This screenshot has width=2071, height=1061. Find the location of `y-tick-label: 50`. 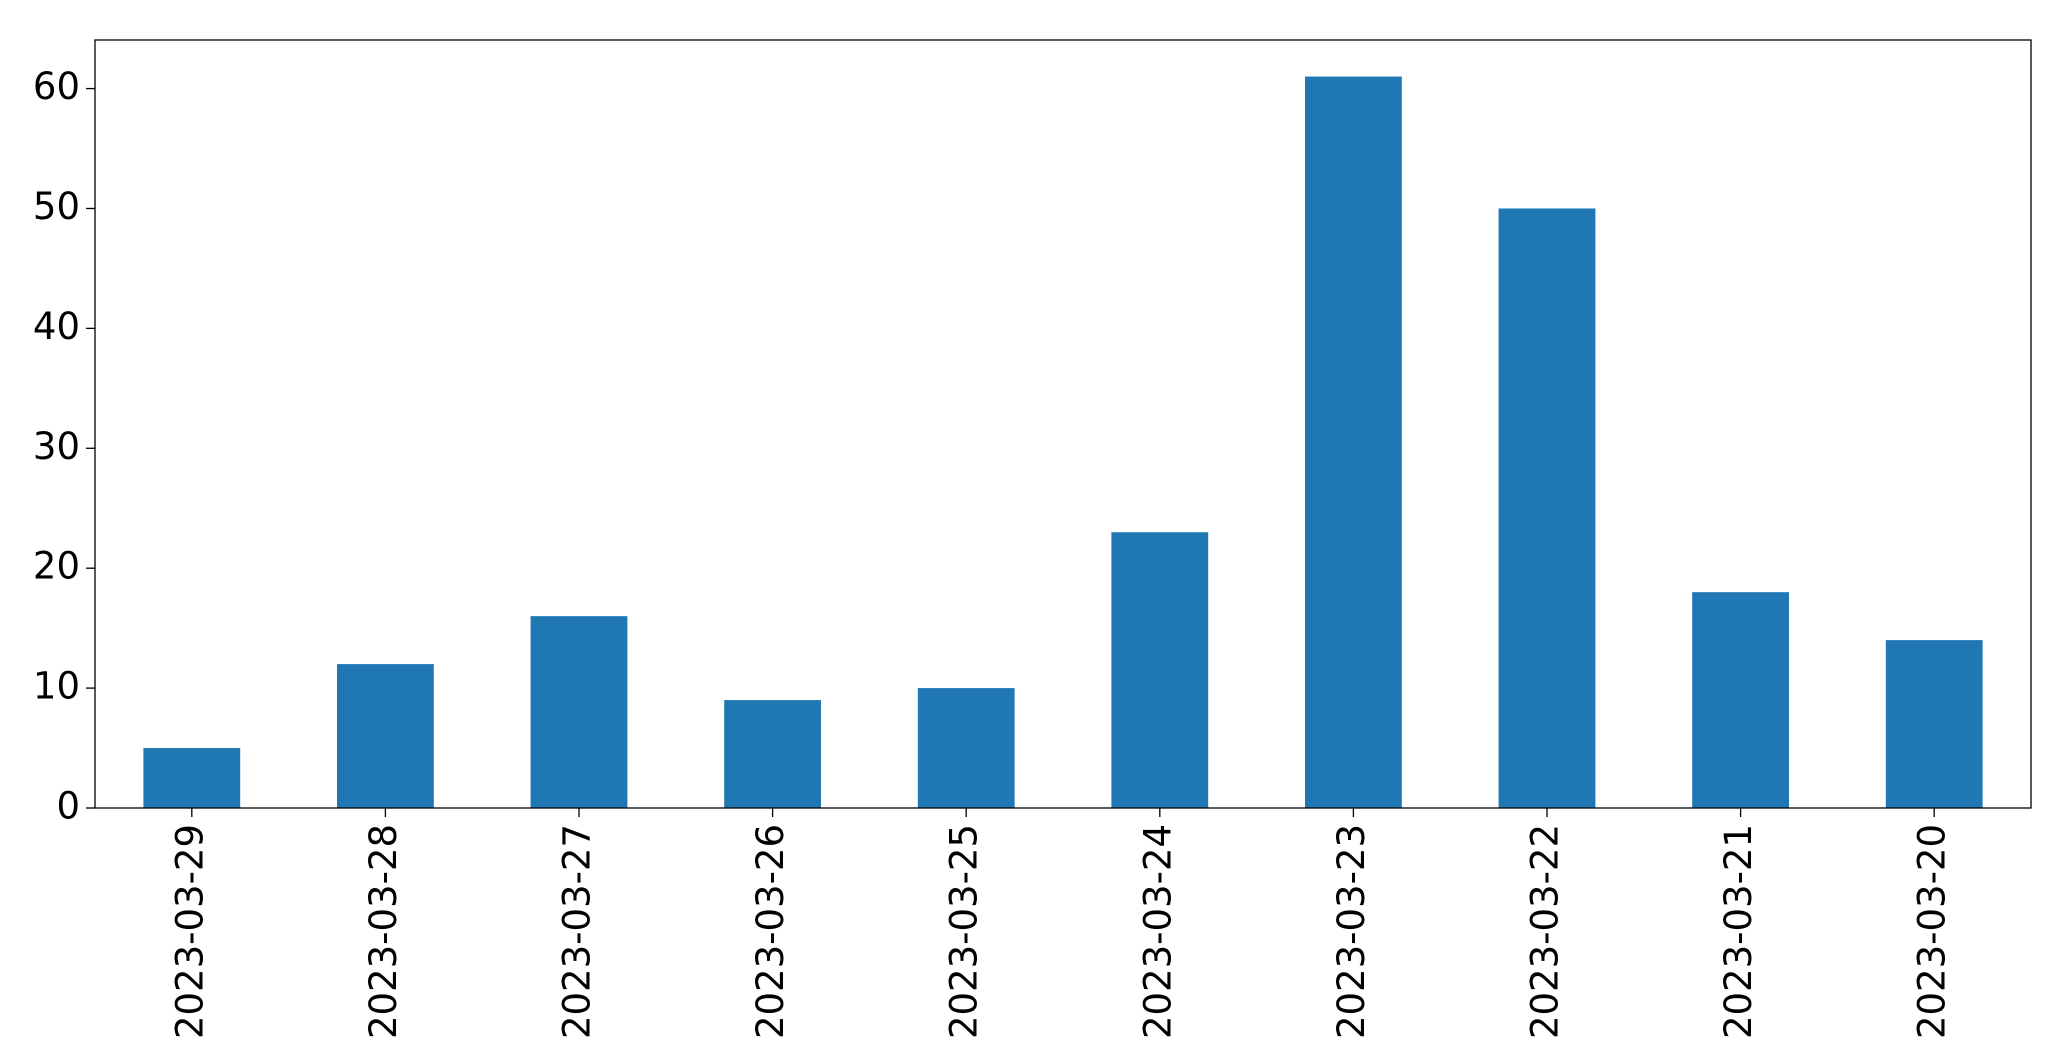

y-tick-label: 50 is located at coordinates (56, 206).